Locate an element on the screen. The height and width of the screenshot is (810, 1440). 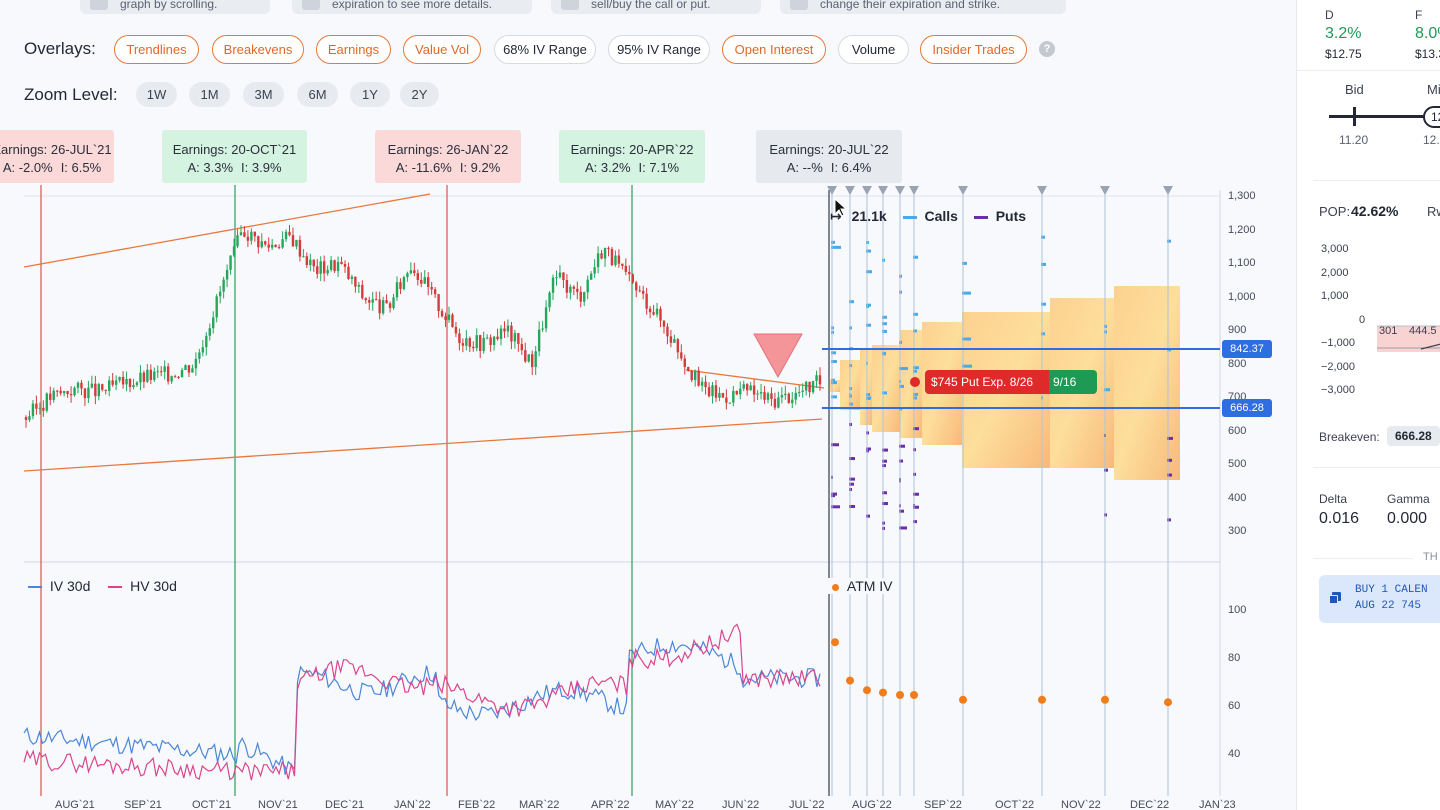
price-tick: 1,000 is located at coordinates (1242, 296).